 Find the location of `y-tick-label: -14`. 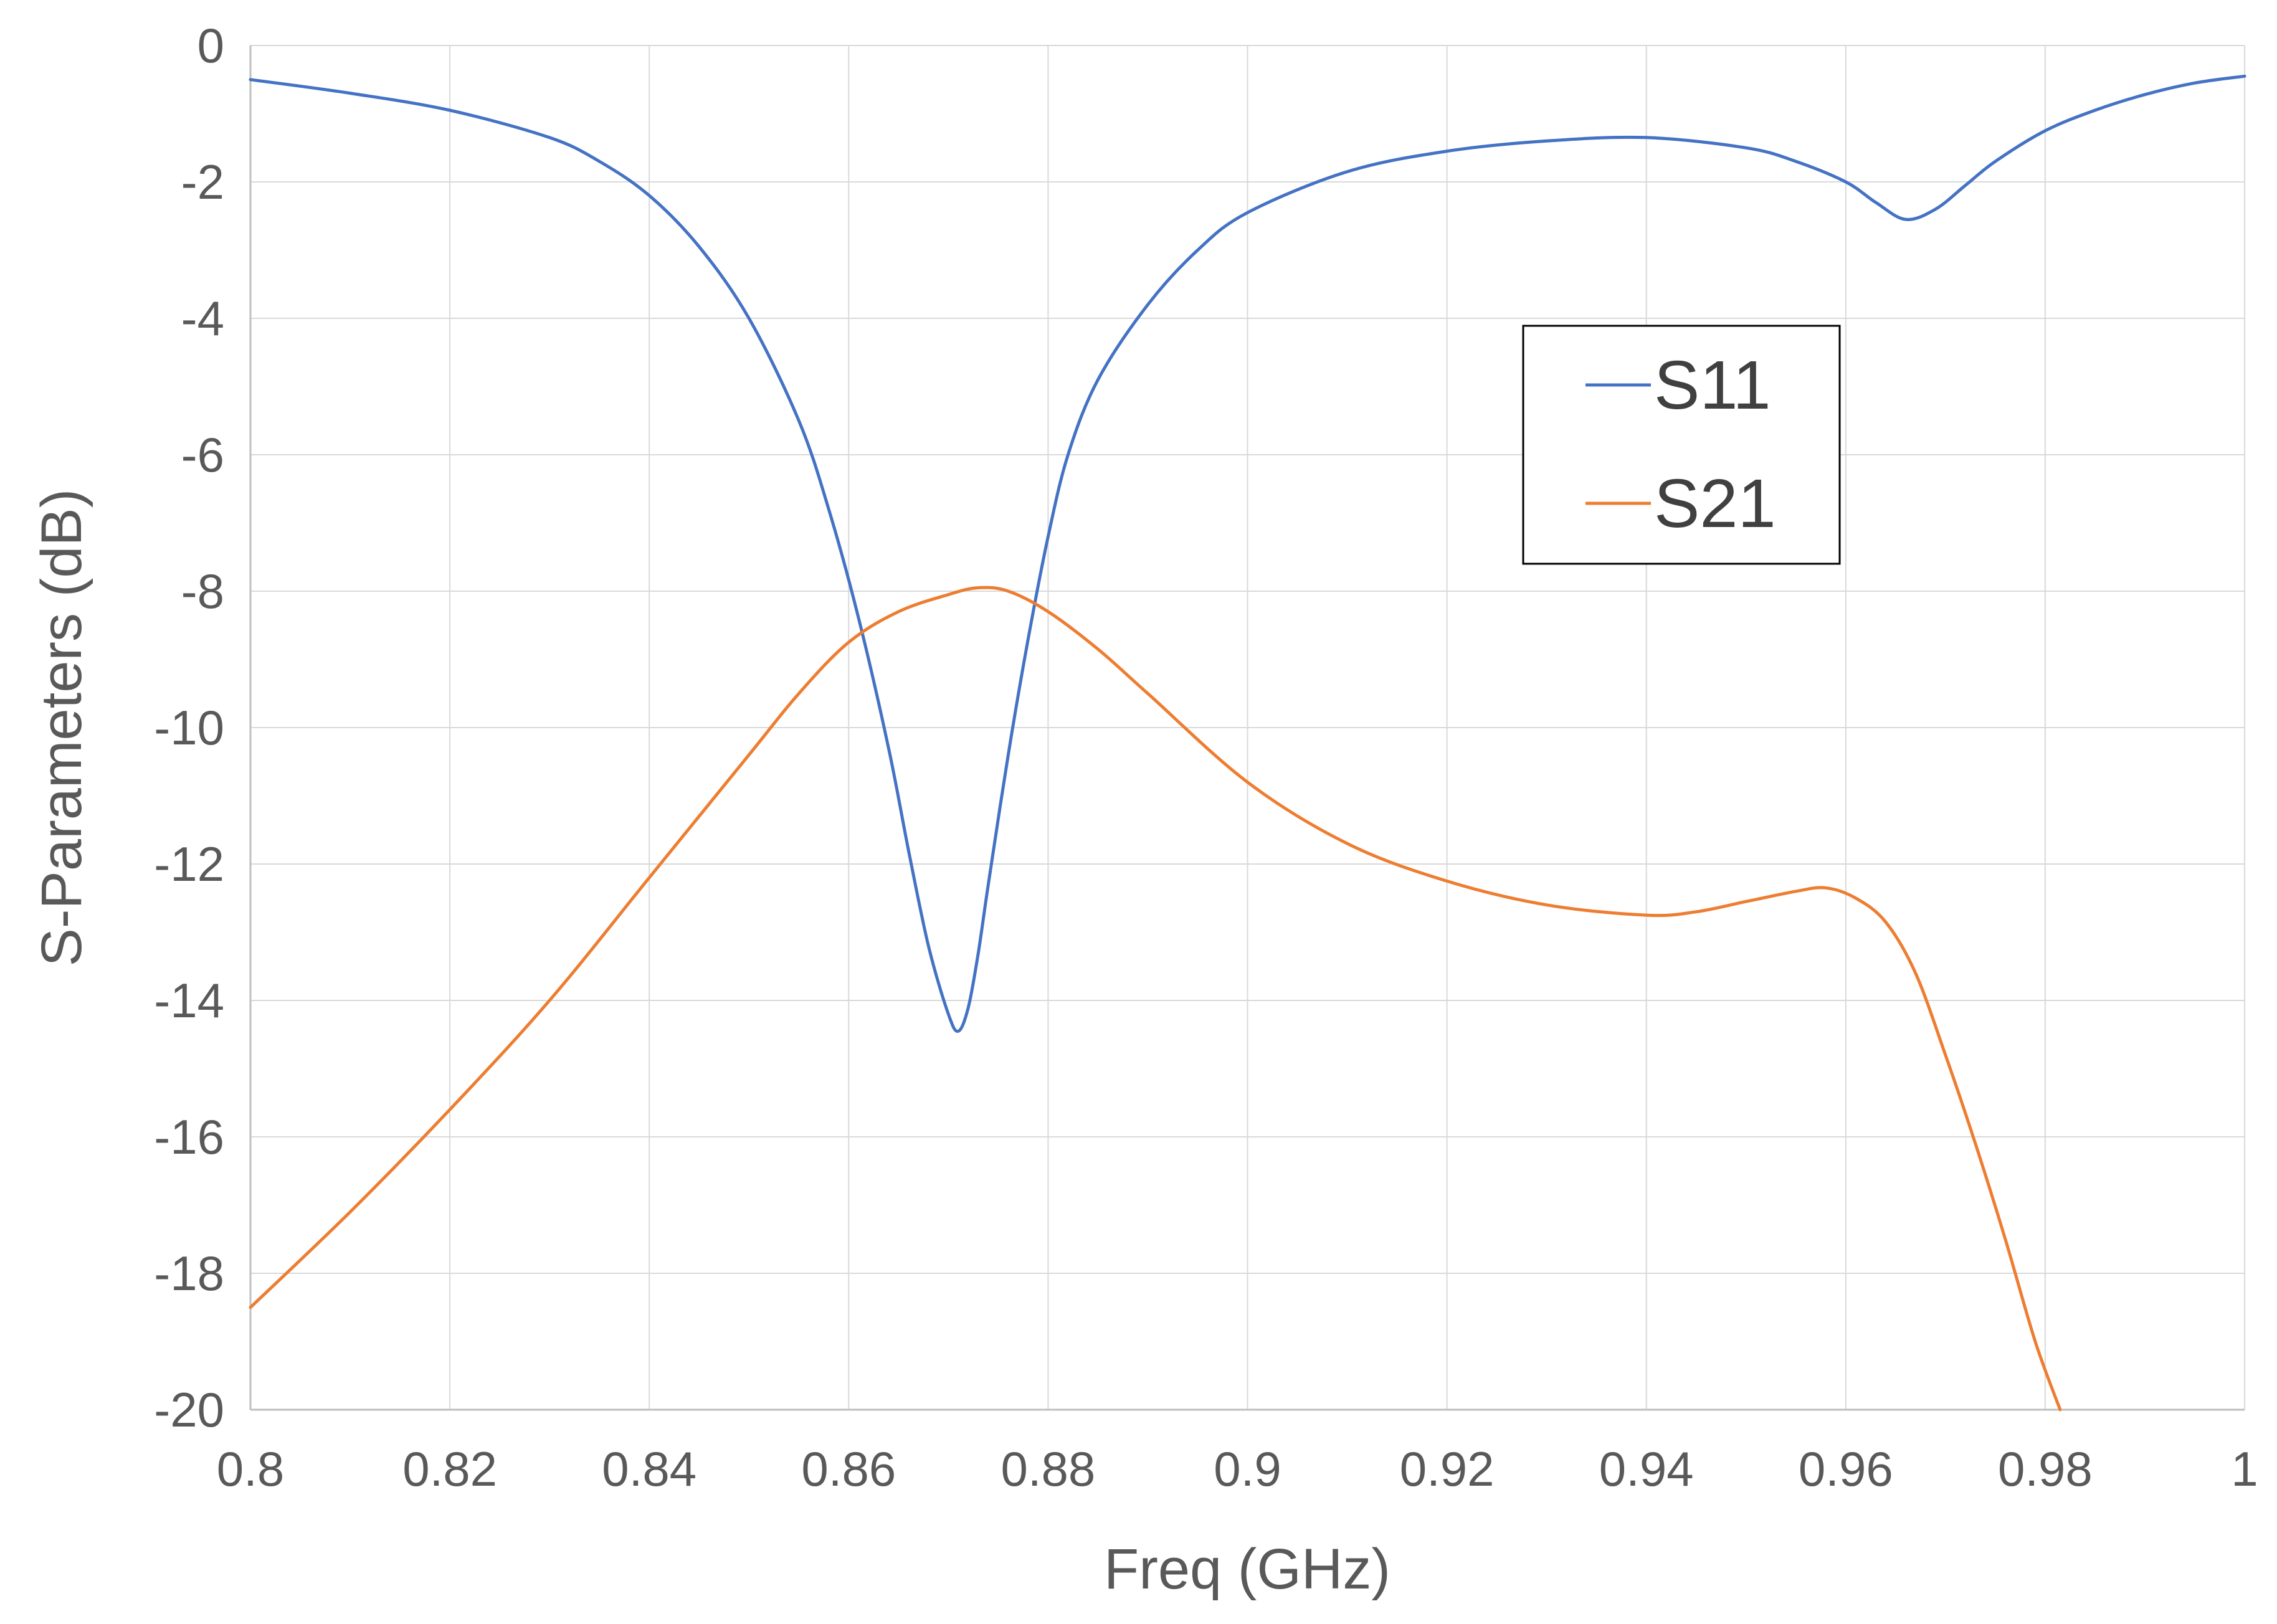

y-tick-label: -14 is located at coordinates (189, 1000).